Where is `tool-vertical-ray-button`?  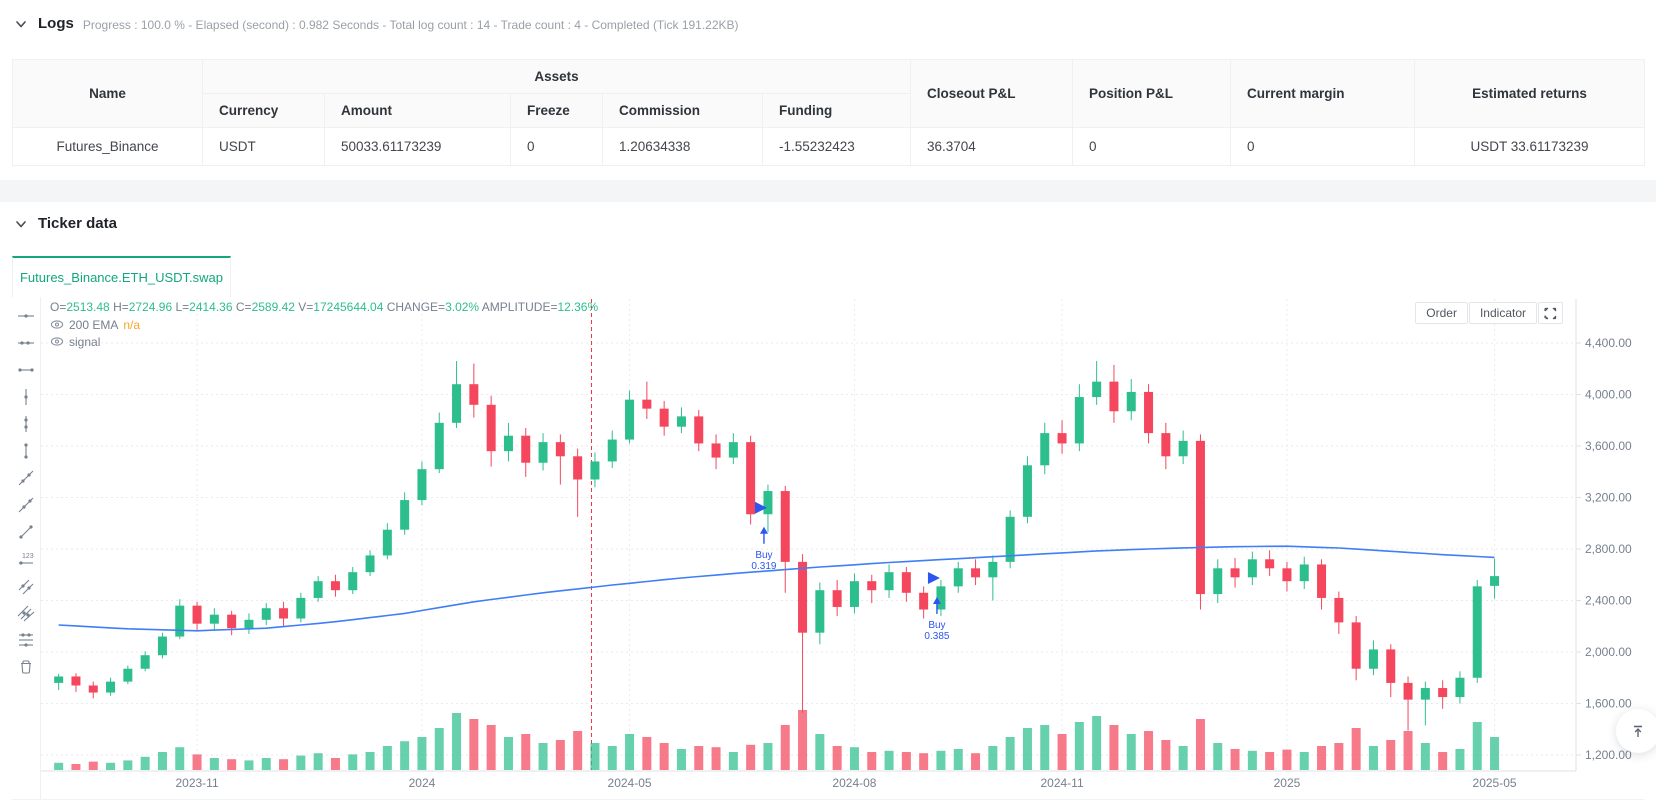
tool-vertical-ray-button is located at coordinates (26, 424).